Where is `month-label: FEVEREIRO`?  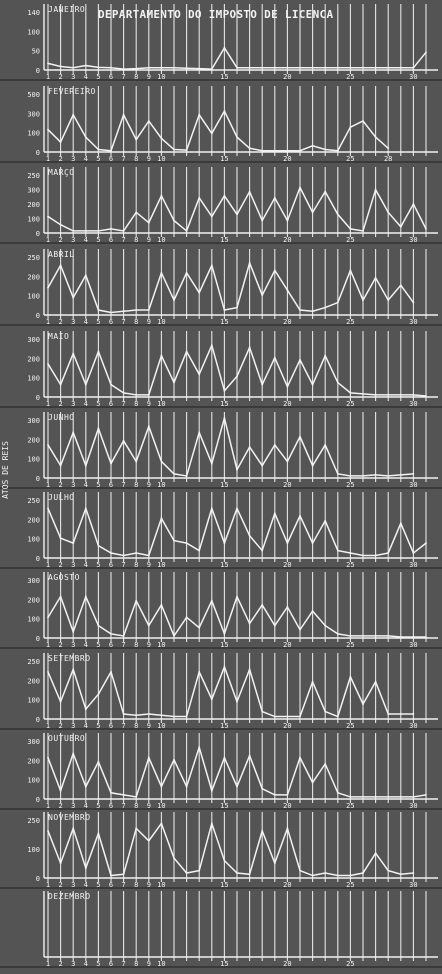 month-label: FEVEREIRO is located at coordinates (72, 91).